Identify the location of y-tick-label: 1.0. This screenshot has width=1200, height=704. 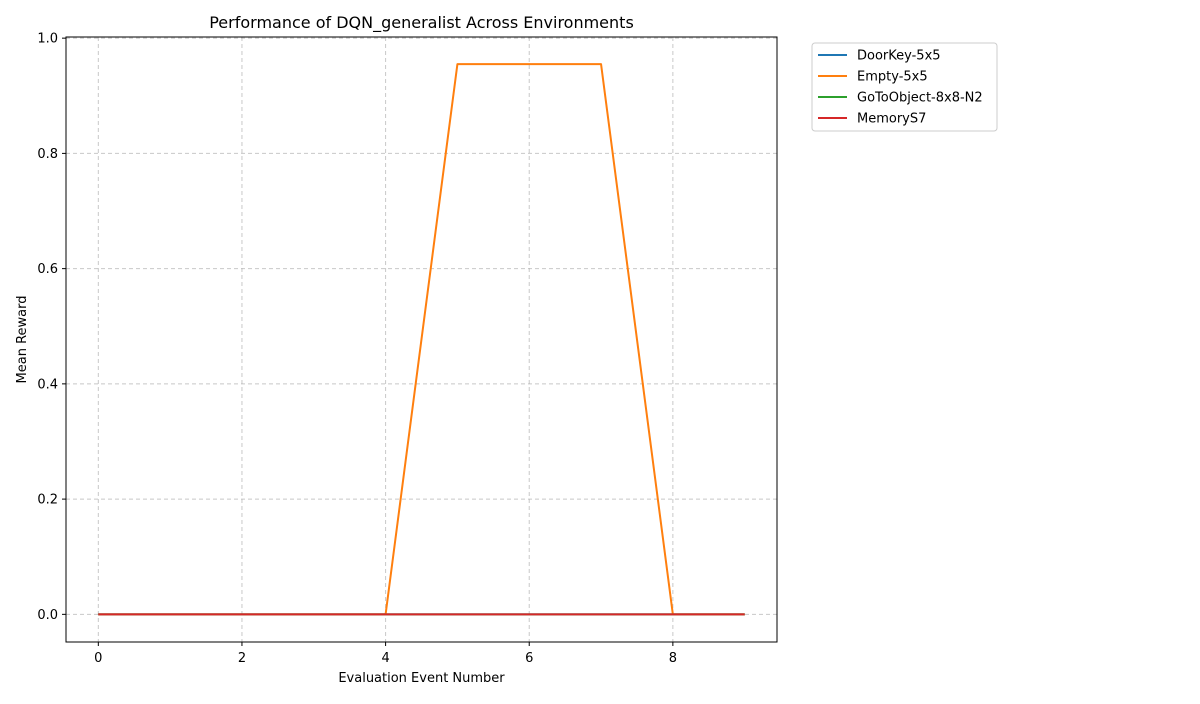
(47, 39).